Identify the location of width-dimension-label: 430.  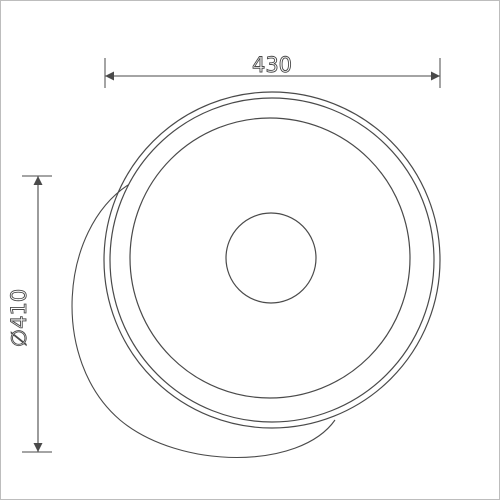
(272, 65).